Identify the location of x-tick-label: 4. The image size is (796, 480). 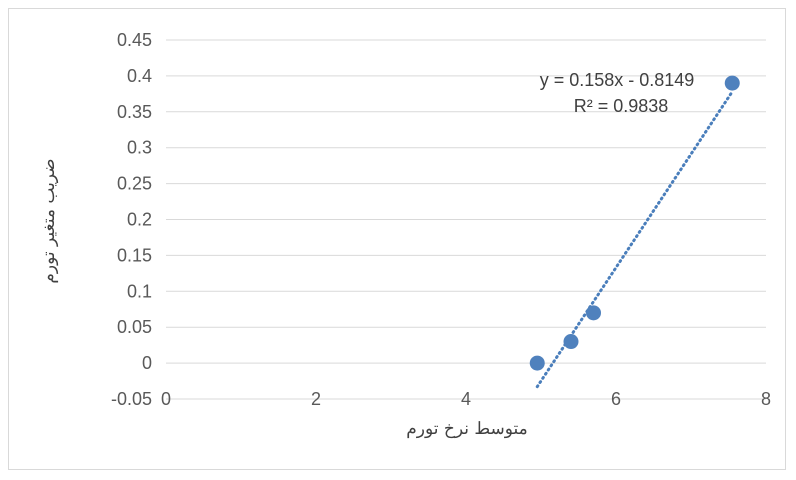
(466, 399).